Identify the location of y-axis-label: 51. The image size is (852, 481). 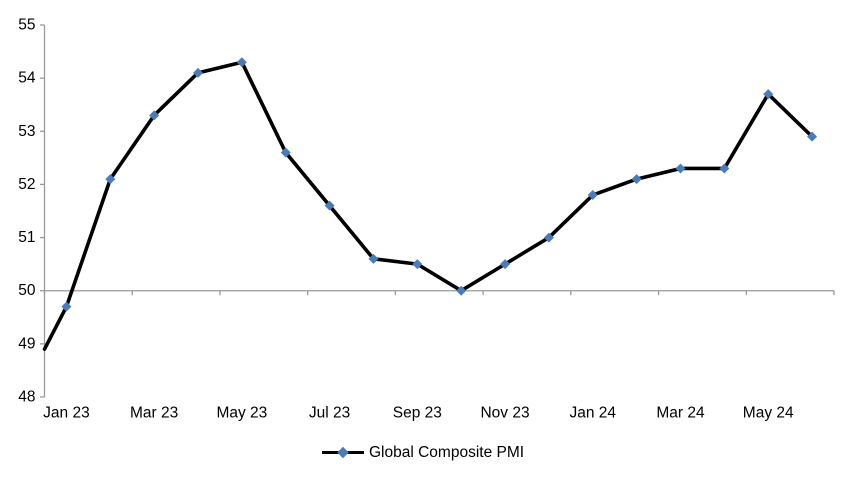
(26, 237).